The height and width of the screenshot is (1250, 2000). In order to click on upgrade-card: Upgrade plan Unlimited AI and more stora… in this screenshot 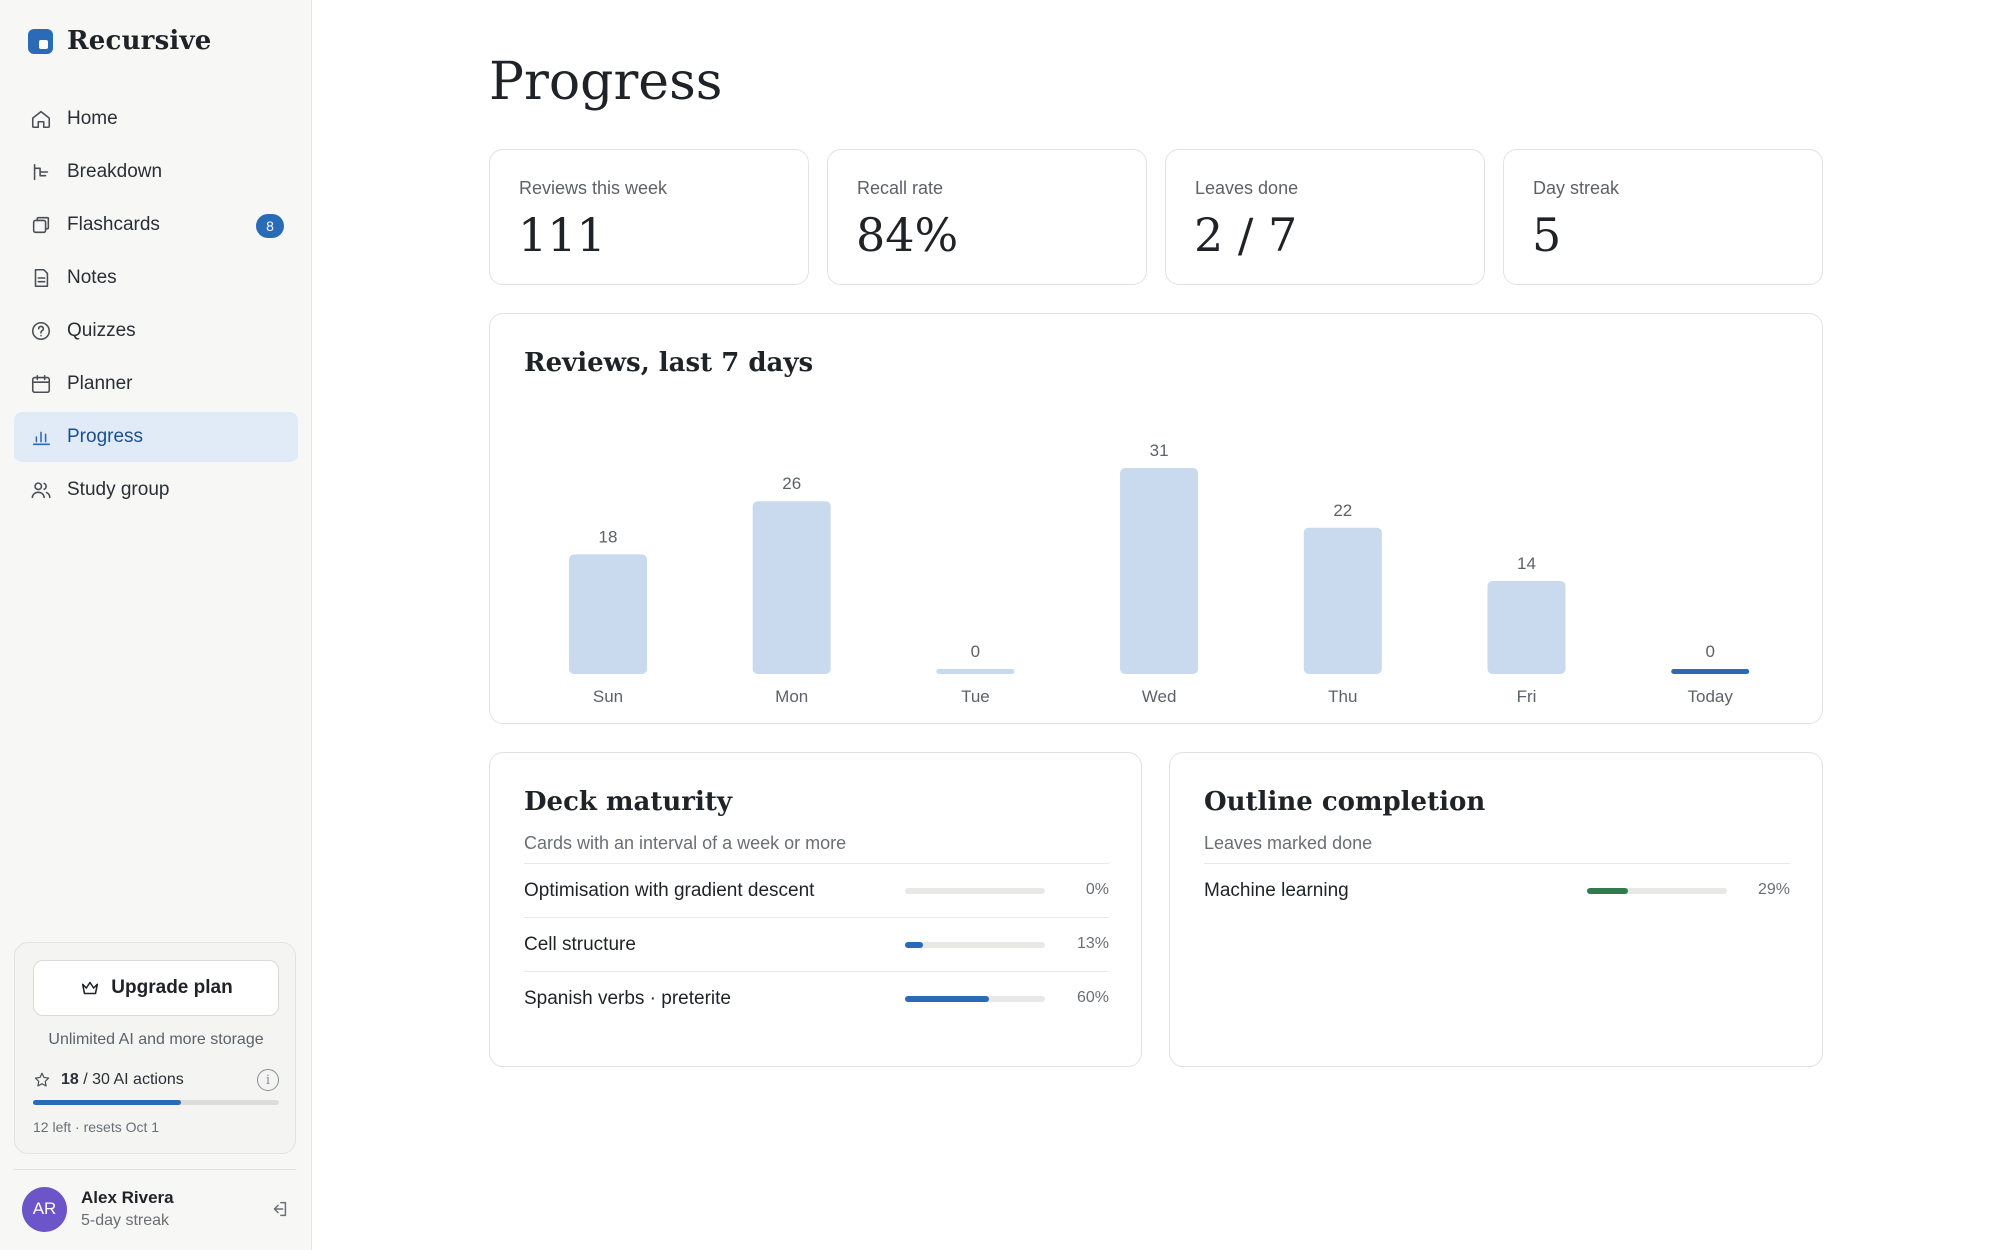, I will do `click(155, 1048)`.